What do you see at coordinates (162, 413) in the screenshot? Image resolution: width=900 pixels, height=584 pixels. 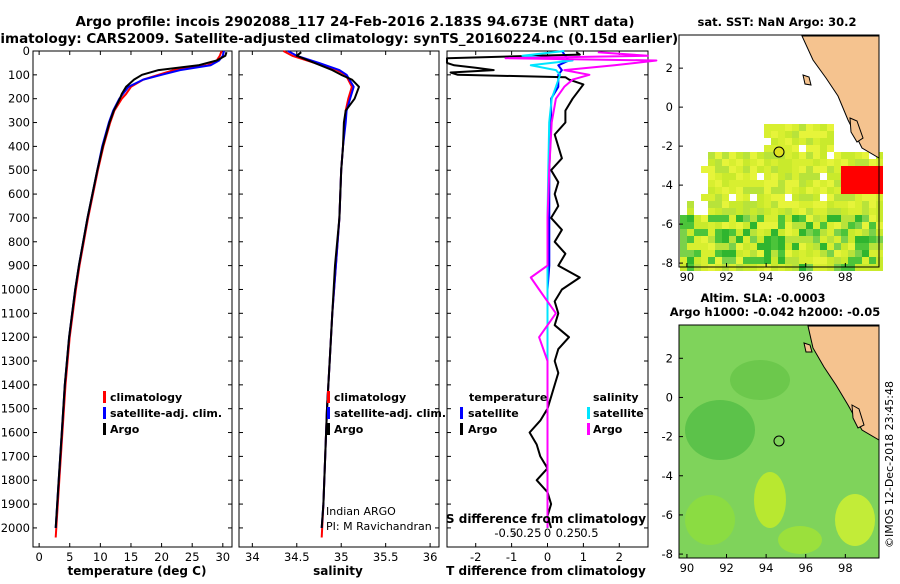 I see `temperature-legend: climatology satellite-adj. clim. Argo` at bounding box center [162, 413].